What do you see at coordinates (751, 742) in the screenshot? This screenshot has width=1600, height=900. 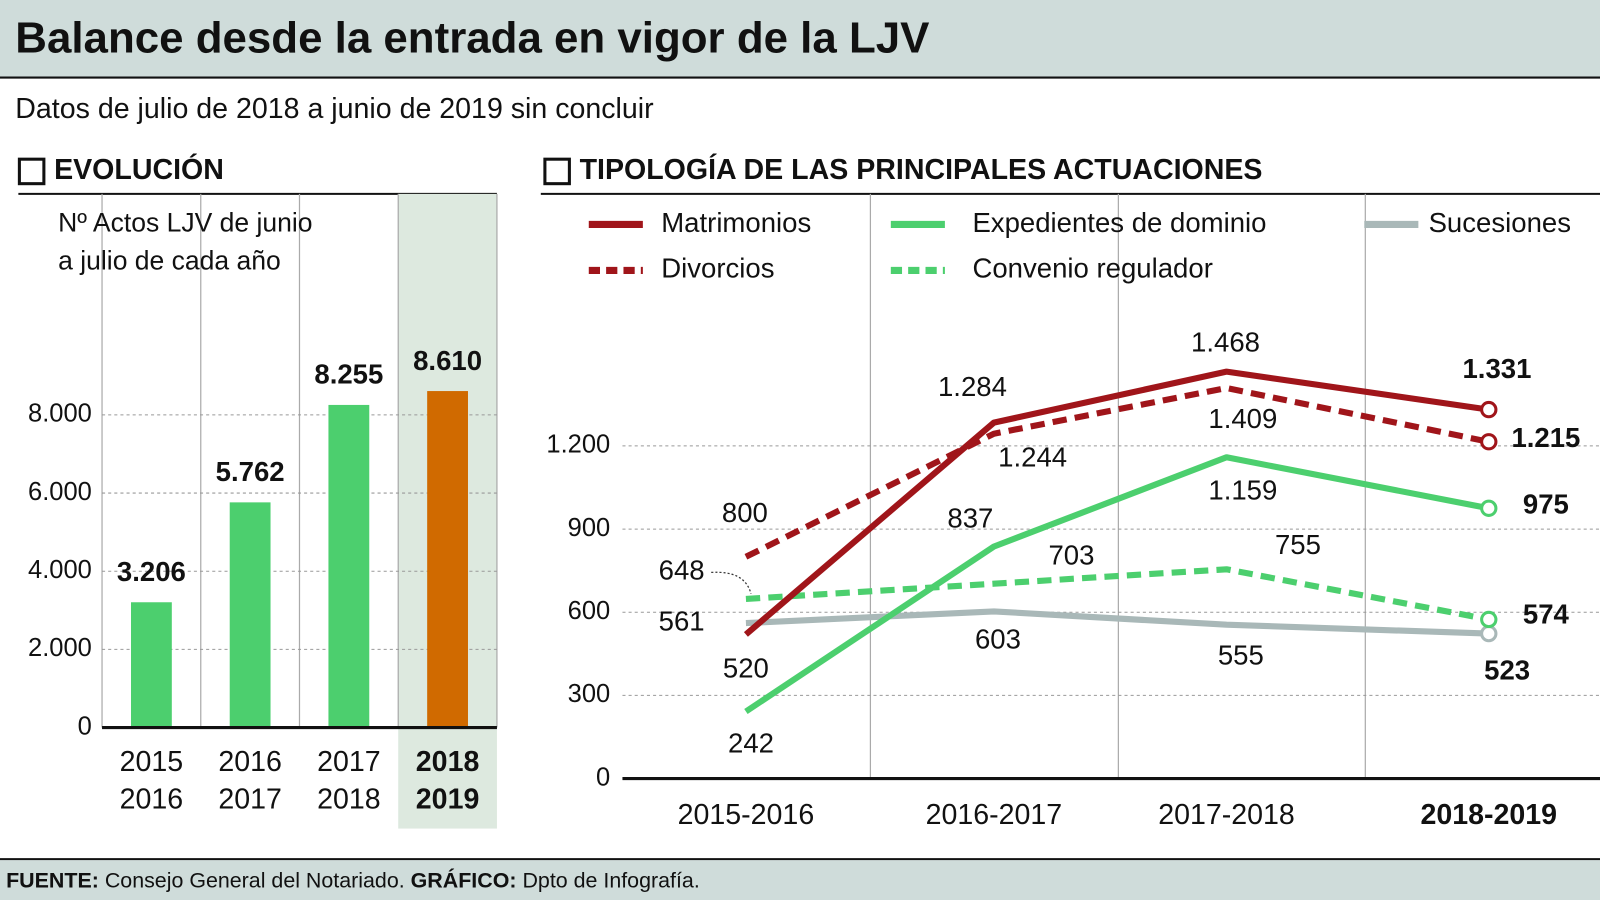 I see `value-label: 242` at bounding box center [751, 742].